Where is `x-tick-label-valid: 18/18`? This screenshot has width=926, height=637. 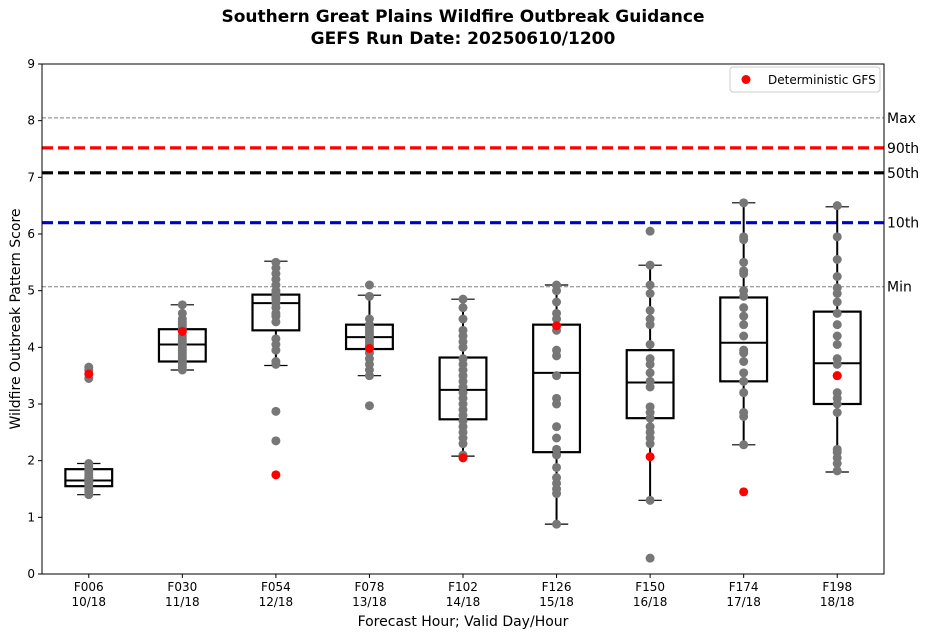
x-tick-label-valid: 18/18 is located at coordinates (837, 602).